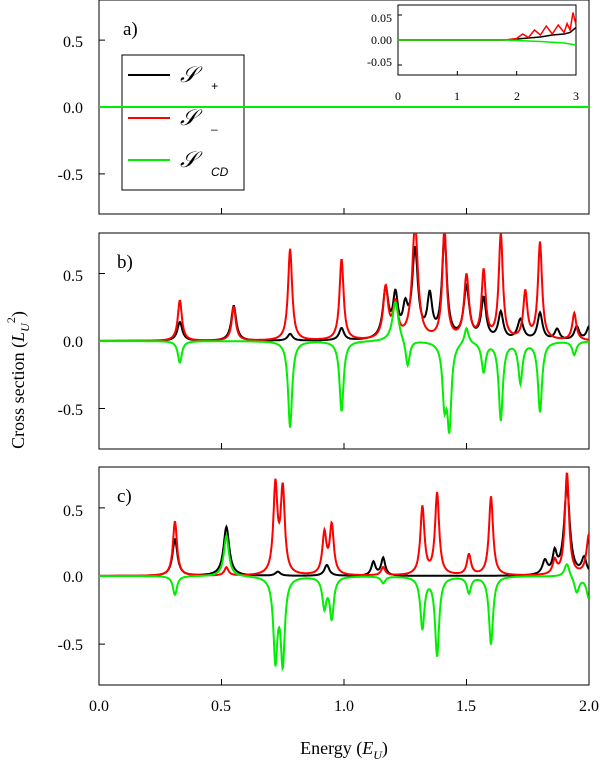  I want to click on xtick-0: 0.0, so click(99, 706).